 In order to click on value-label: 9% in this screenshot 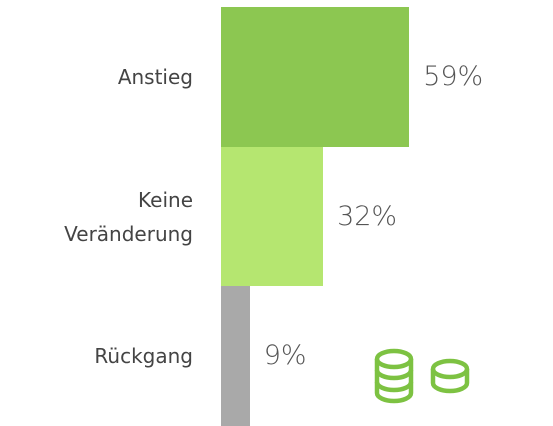, I will do `click(285, 356)`.